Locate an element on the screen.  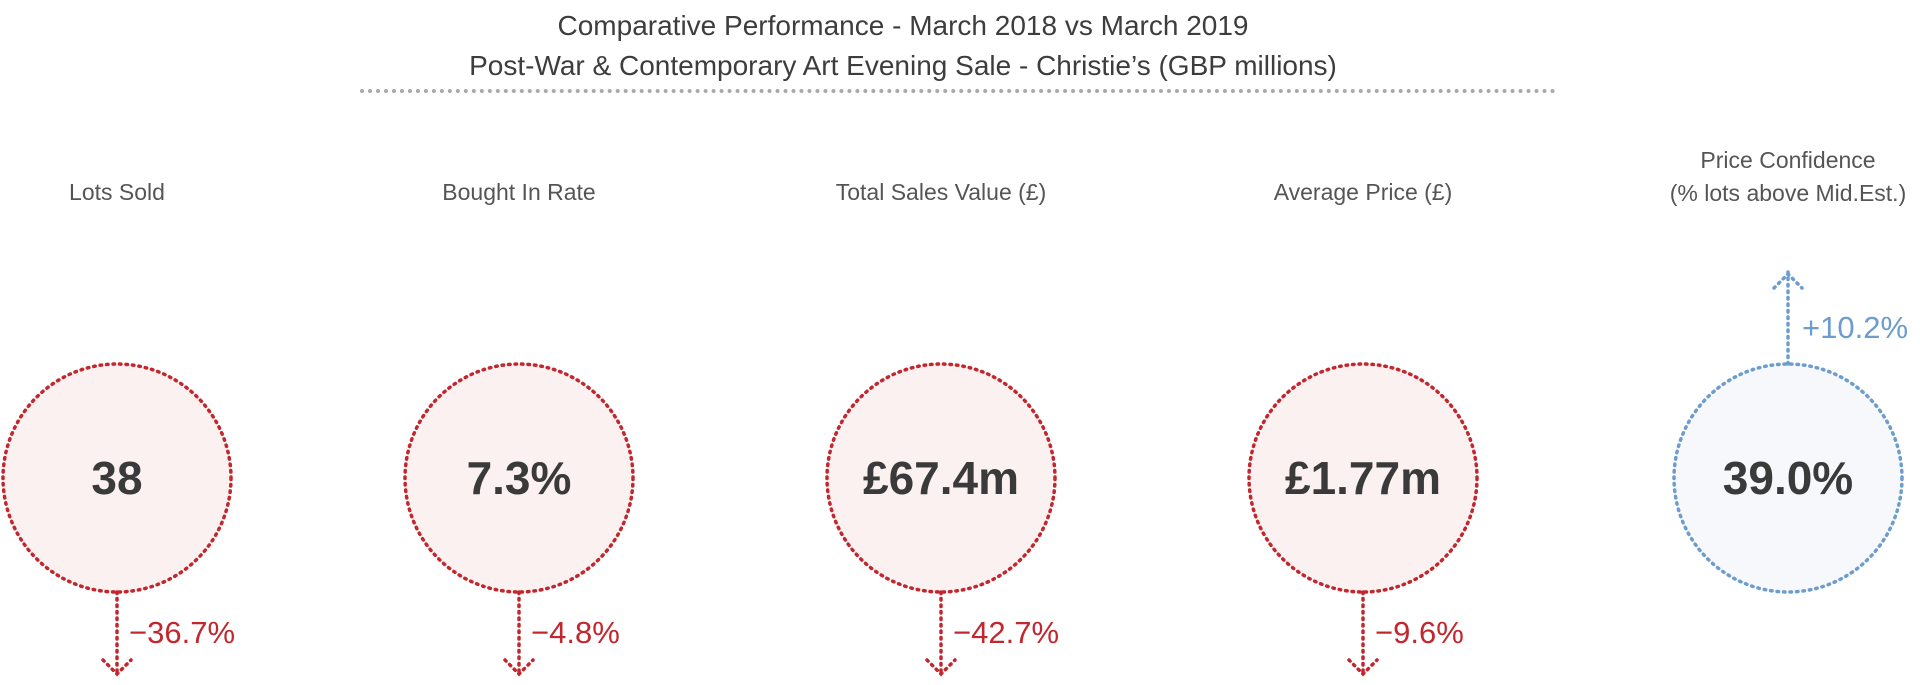
metric-label: Price Confidence is located at coordinates (1787, 160).